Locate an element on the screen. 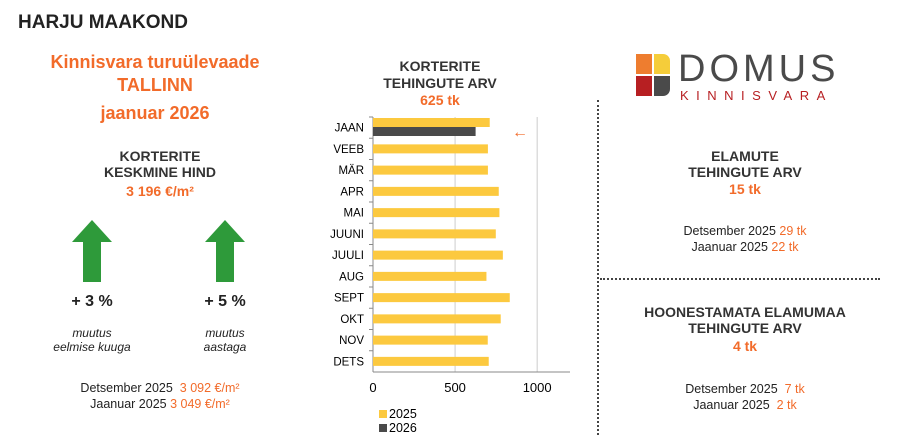 This screenshot has width=914, height=440. category-label: APR is located at coordinates (352, 192).